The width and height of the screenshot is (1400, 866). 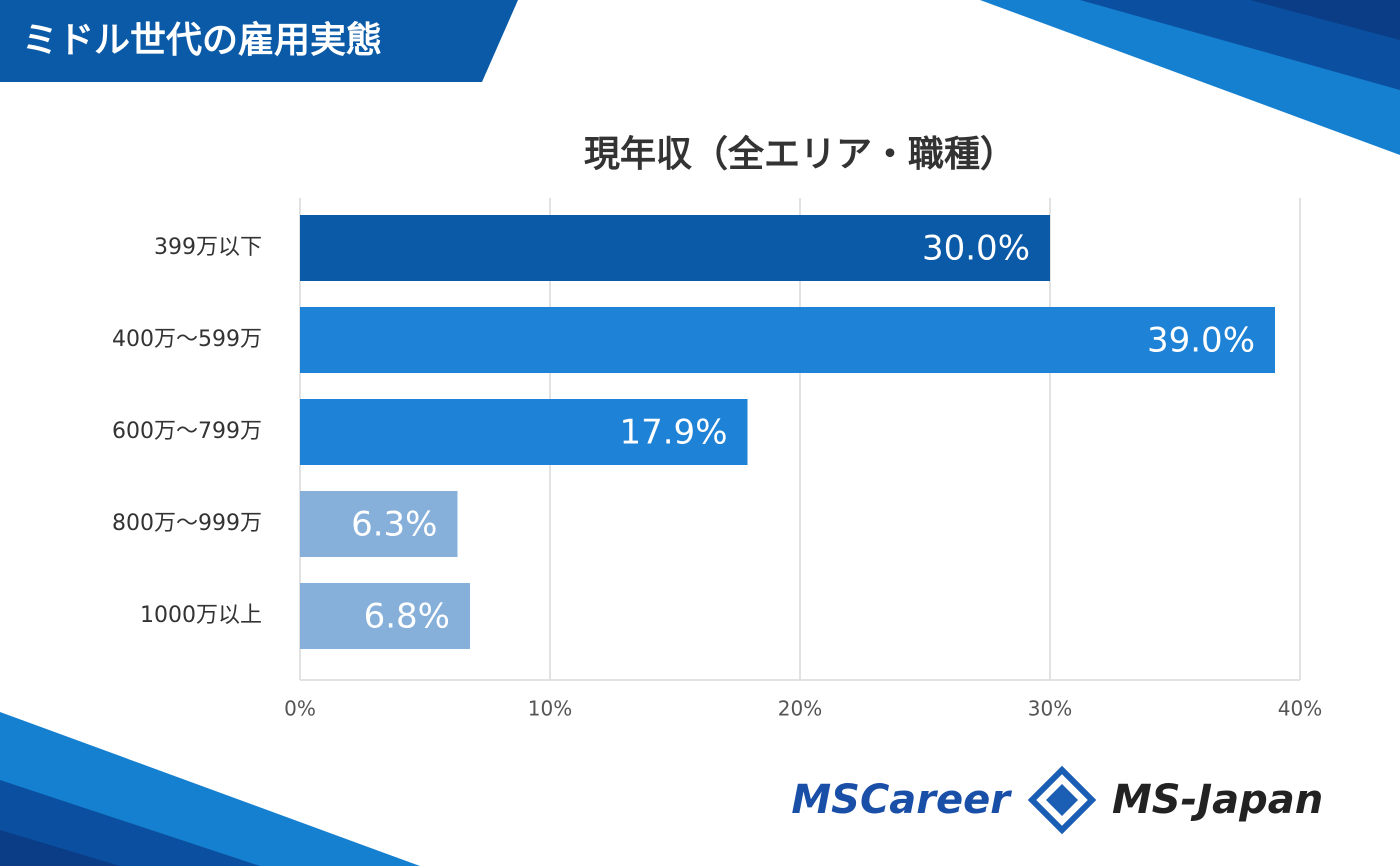 I want to click on value-label: 39.0%, so click(x=1201, y=341).